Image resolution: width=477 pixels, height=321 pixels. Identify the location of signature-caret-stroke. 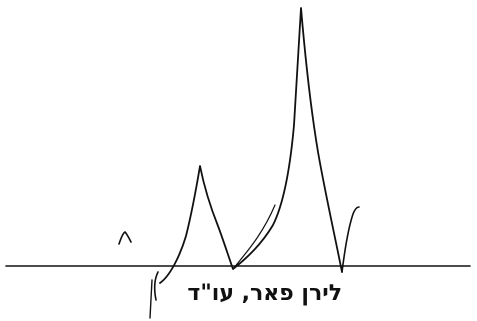
(125, 238).